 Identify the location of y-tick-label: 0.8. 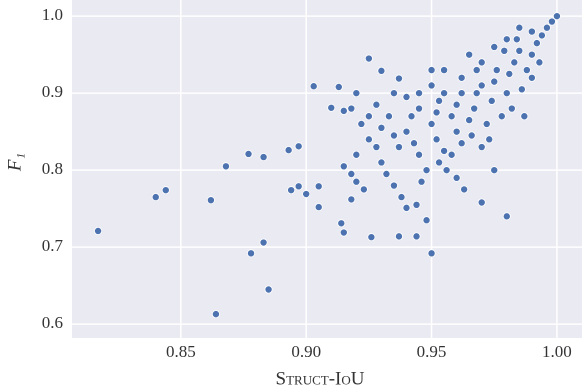
(52, 168).